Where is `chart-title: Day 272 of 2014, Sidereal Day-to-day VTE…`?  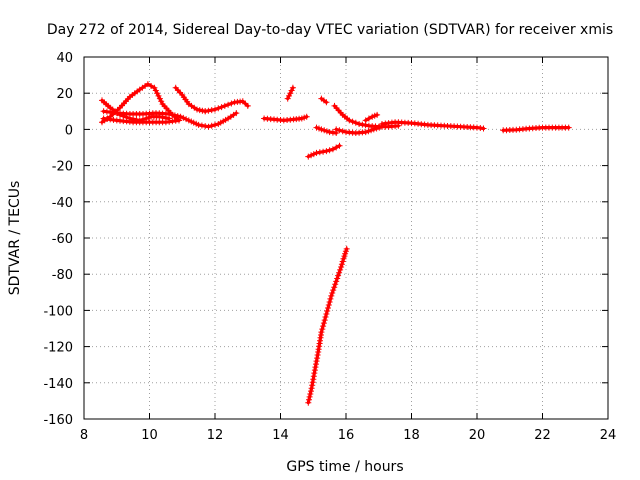
chart-title: Day 272 of 2014, Sidereal Day-to-day VTE… is located at coordinates (330, 30).